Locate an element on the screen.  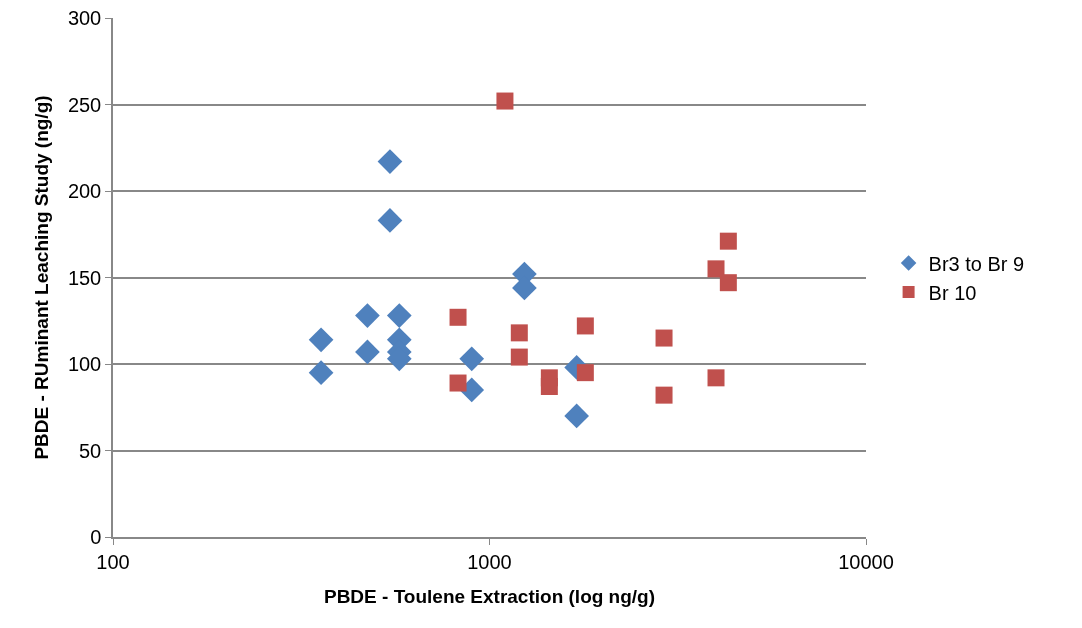
x-tick-label: 1000 is located at coordinates (489, 561).